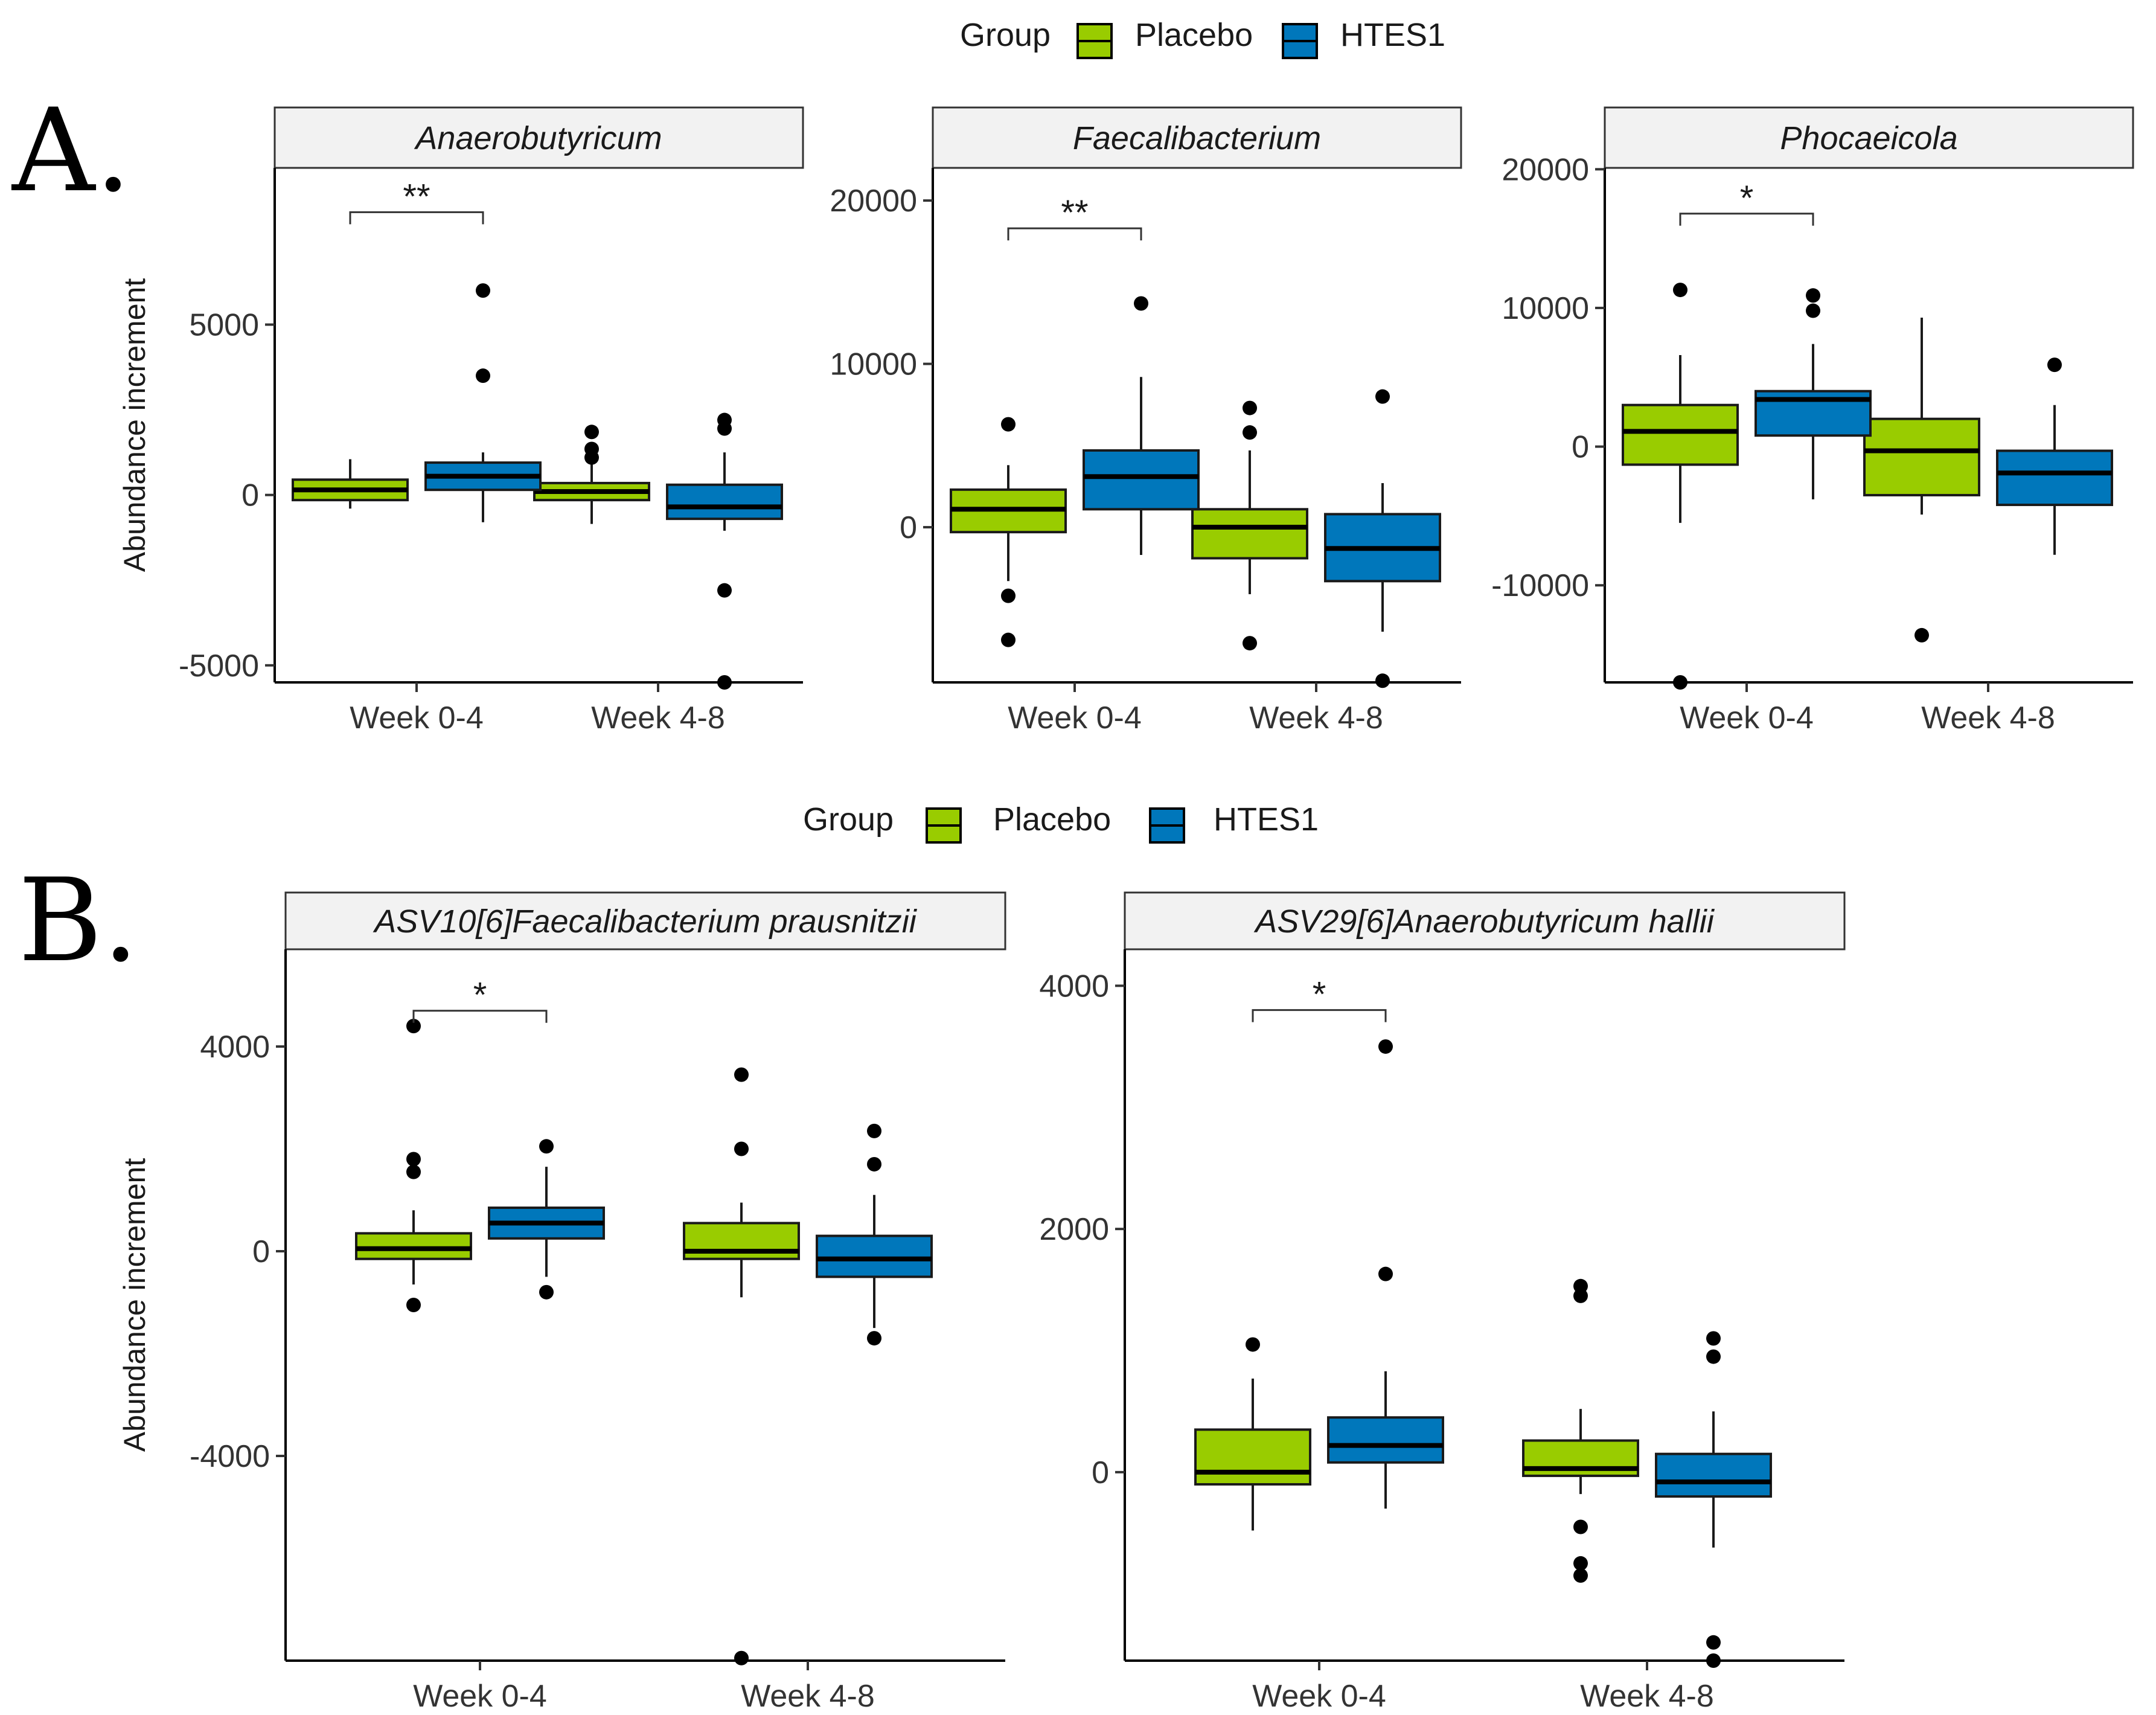 This screenshot has height=1715, width=2156. Describe the element at coordinates (1074, 1229) in the screenshot. I see `y-tick-label: 2000` at that location.